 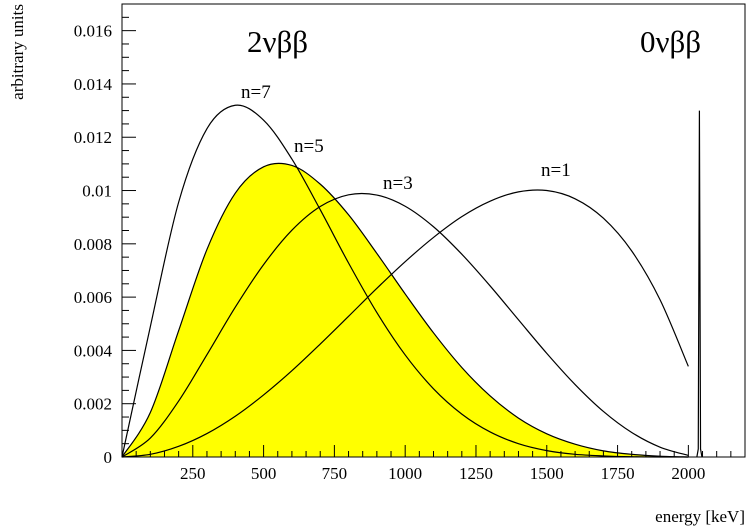 What do you see at coordinates (256, 92) in the screenshot?
I see `series-label-n7: n=7` at bounding box center [256, 92].